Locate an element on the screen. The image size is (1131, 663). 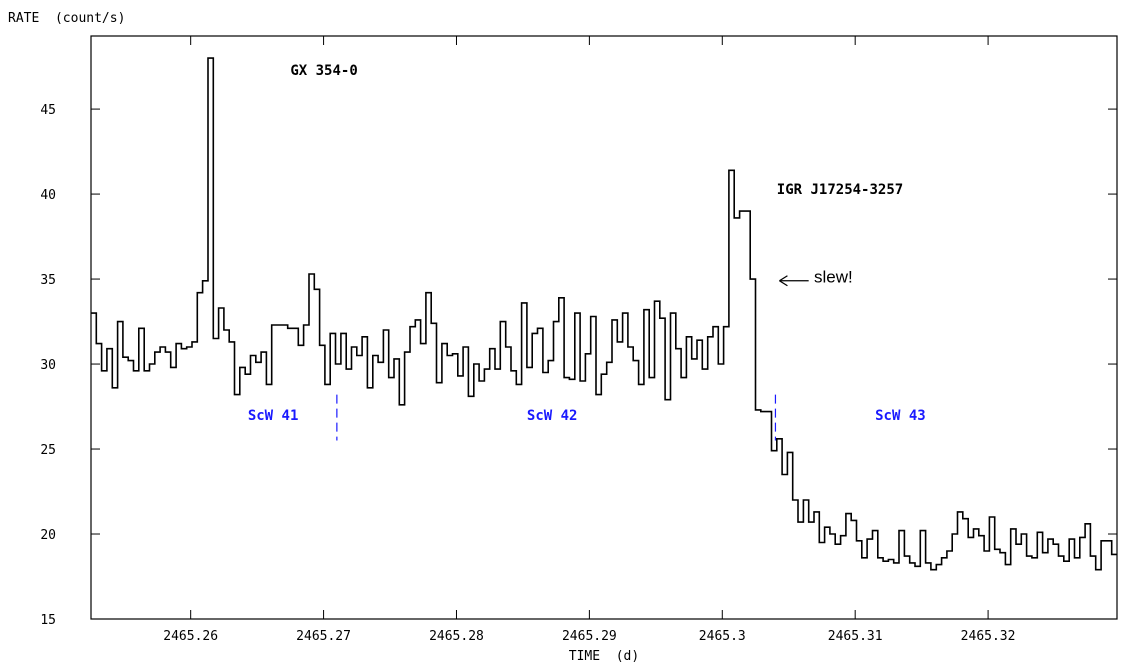
y-axis-label: RATE (count/s) is located at coordinates (66, 18).